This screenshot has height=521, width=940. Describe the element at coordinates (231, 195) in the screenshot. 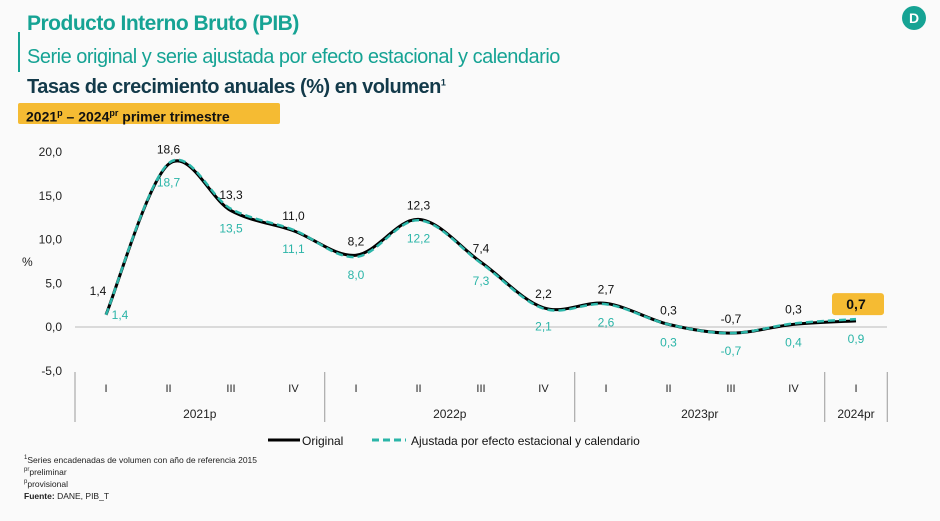

I see `data-label-original: 13,3` at that location.